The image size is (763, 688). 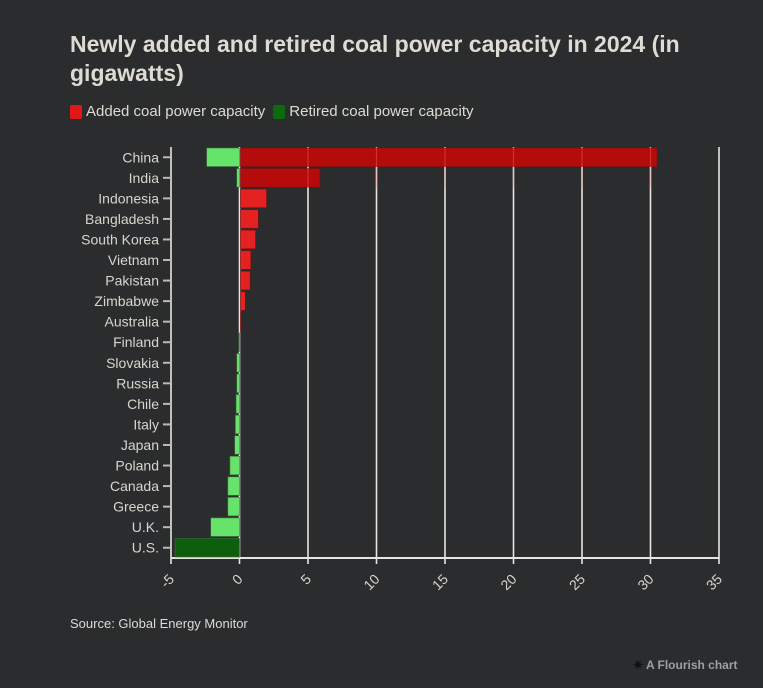 I want to click on legend-swatch-added, so click(x=76, y=111).